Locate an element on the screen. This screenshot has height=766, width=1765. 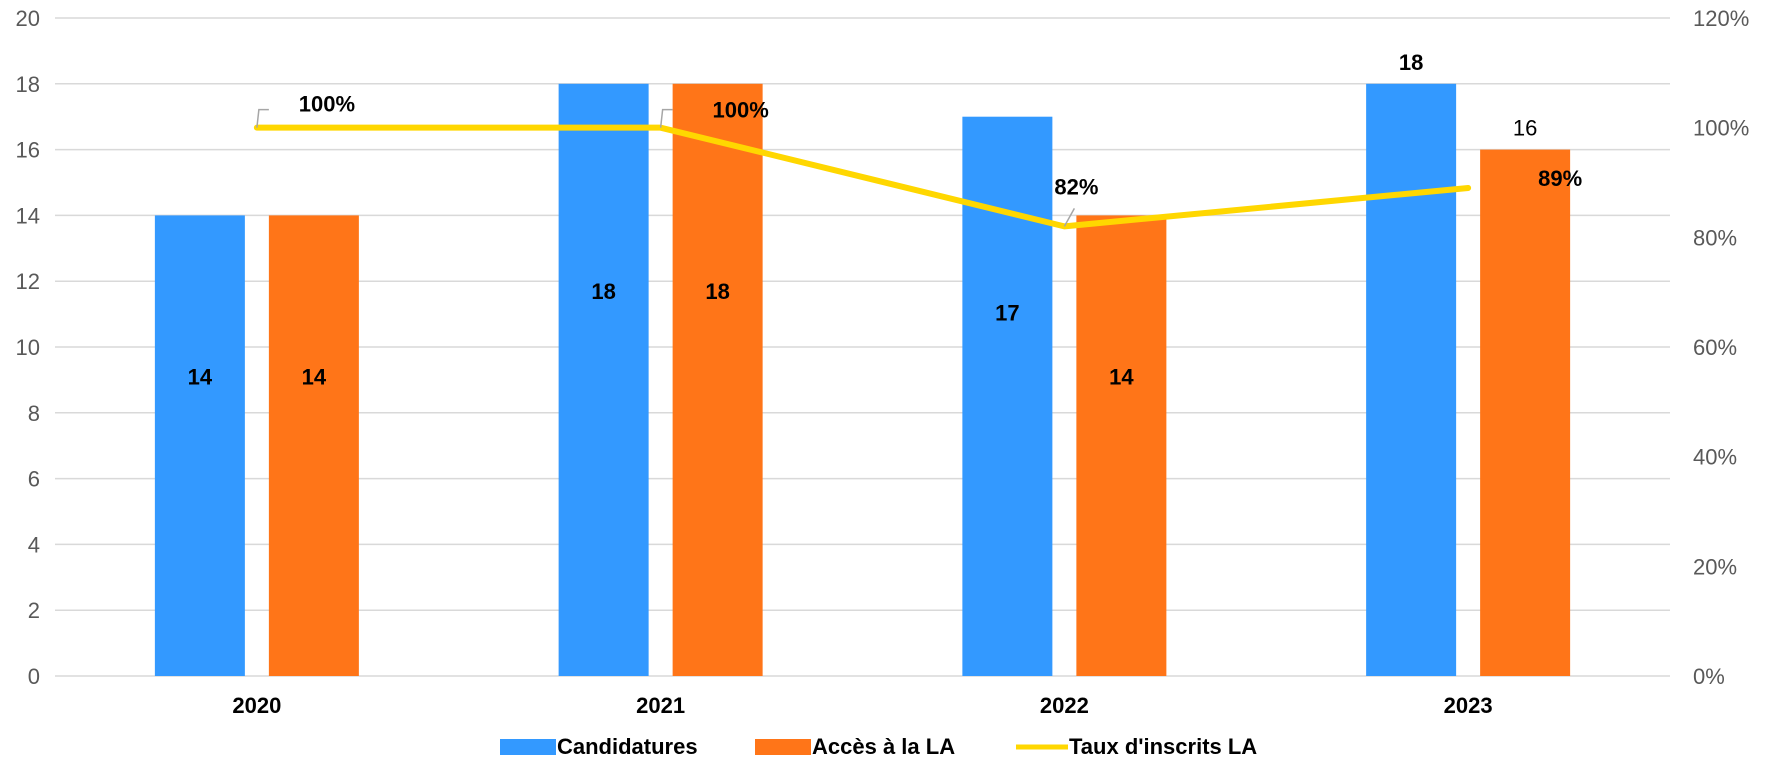
y-right-tick-label: 80% is located at coordinates (1715, 237).